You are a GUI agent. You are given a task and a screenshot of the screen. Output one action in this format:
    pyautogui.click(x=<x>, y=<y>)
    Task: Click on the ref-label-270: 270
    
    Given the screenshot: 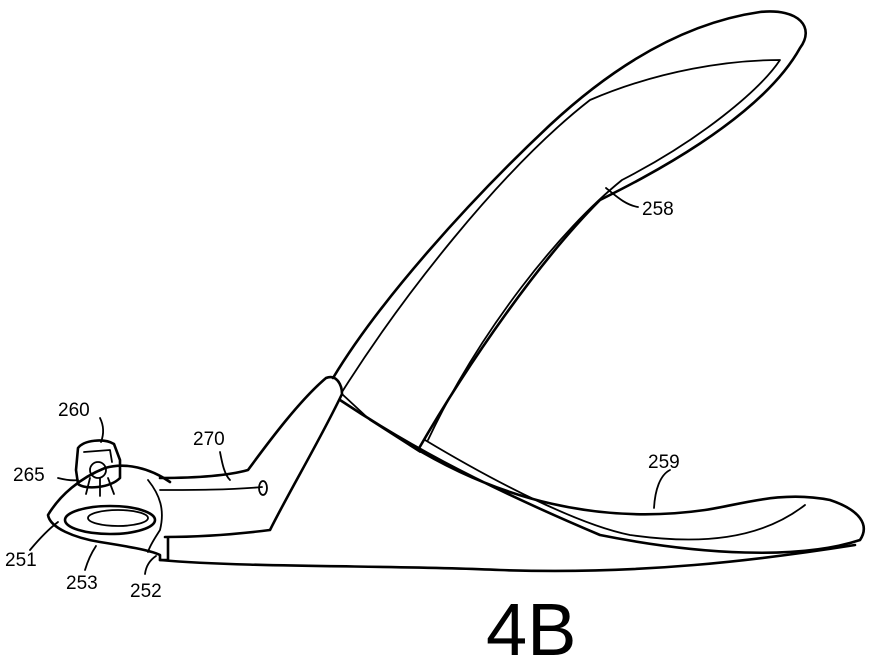 What is the action you would take?
    pyautogui.click(x=209, y=439)
    